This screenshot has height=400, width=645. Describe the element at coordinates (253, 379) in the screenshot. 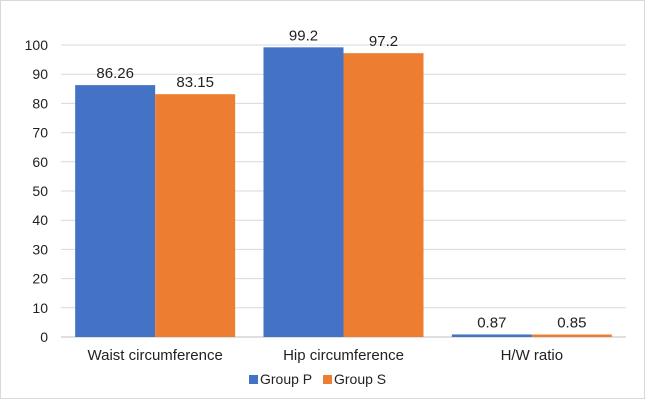

I see `legend-swatch-group-p` at that location.